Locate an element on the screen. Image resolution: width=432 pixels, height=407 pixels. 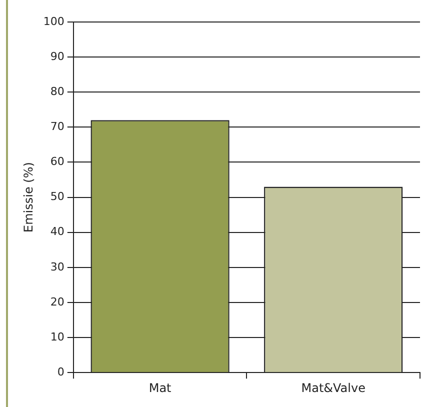
y-tick-label: 70 is located at coordinates (57, 127).